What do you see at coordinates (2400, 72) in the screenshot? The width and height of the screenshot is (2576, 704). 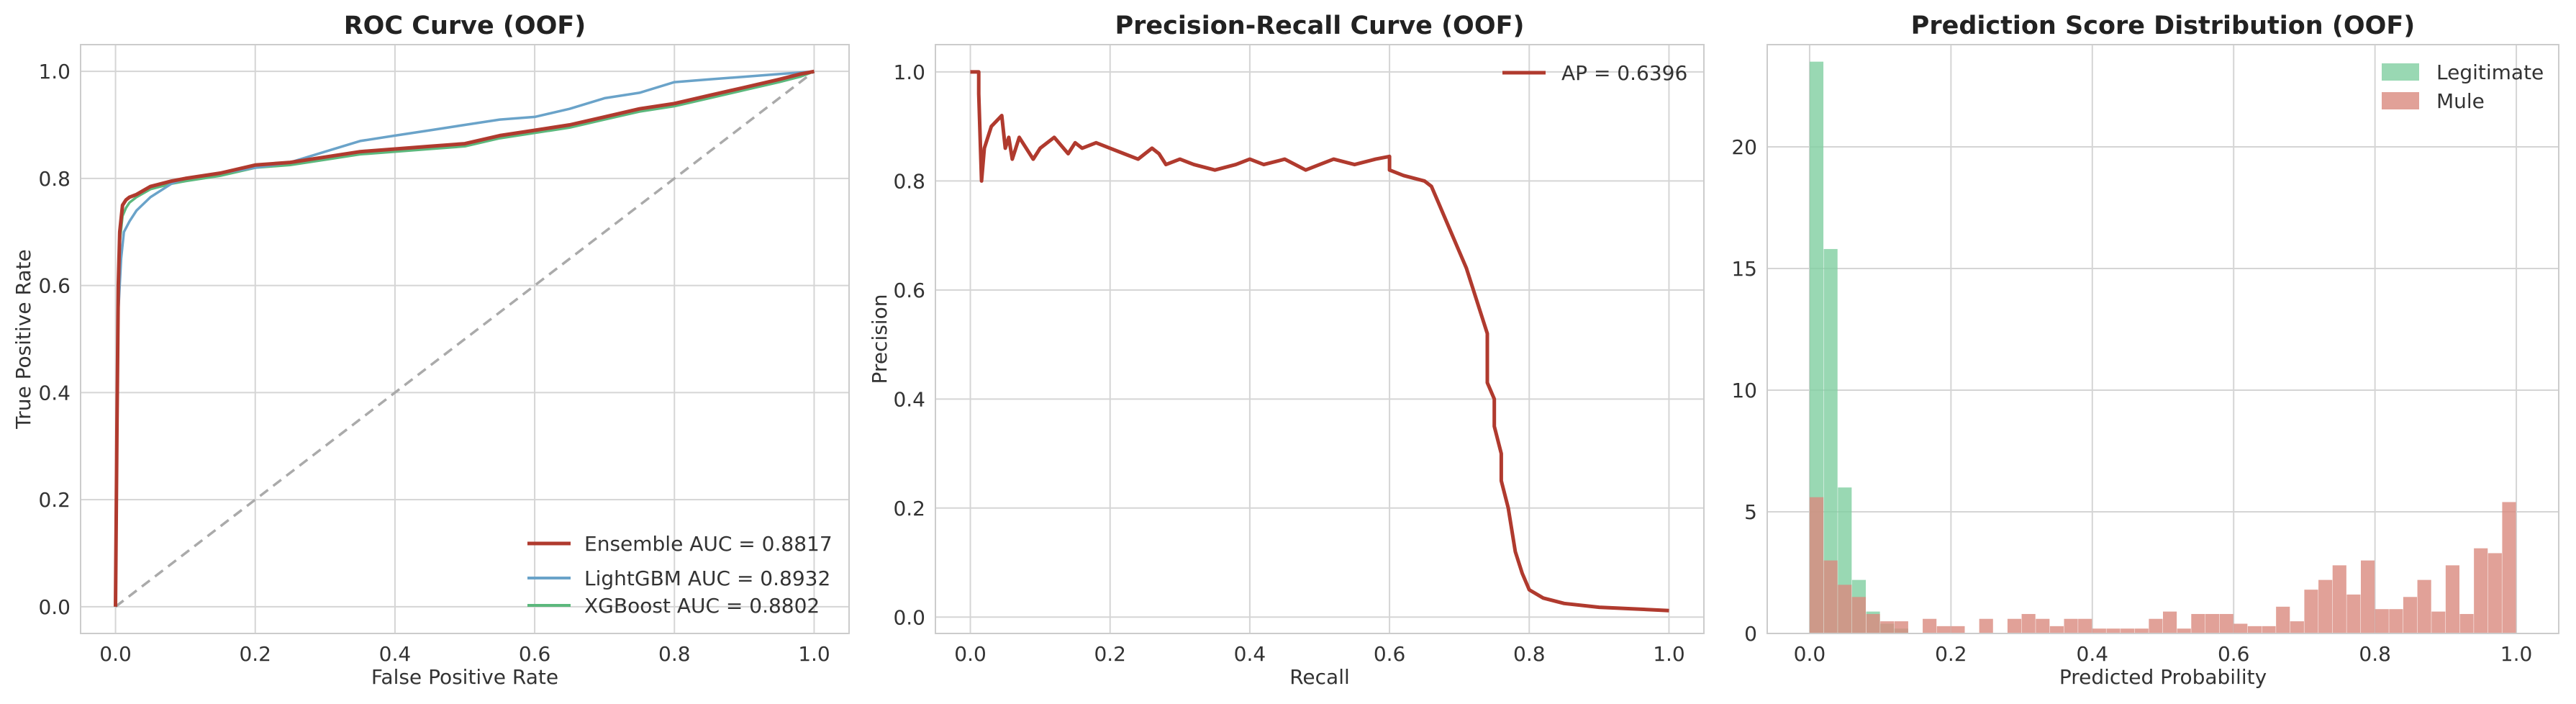 I see `legend-swatch-legitimate` at bounding box center [2400, 72].